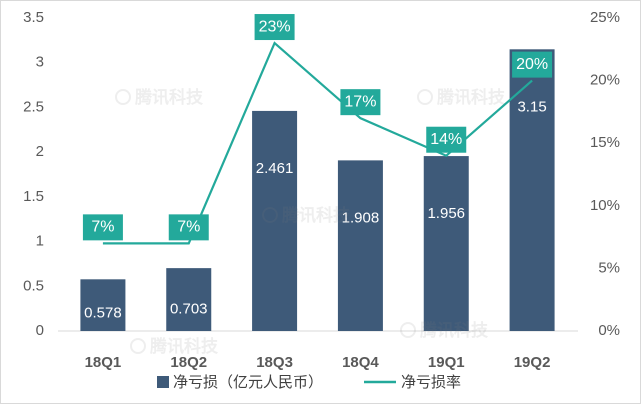 The width and height of the screenshot is (641, 404). What do you see at coordinates (360, 245) in the screenshot?
I see `bar-18q4` at bounding box center [360, 245].